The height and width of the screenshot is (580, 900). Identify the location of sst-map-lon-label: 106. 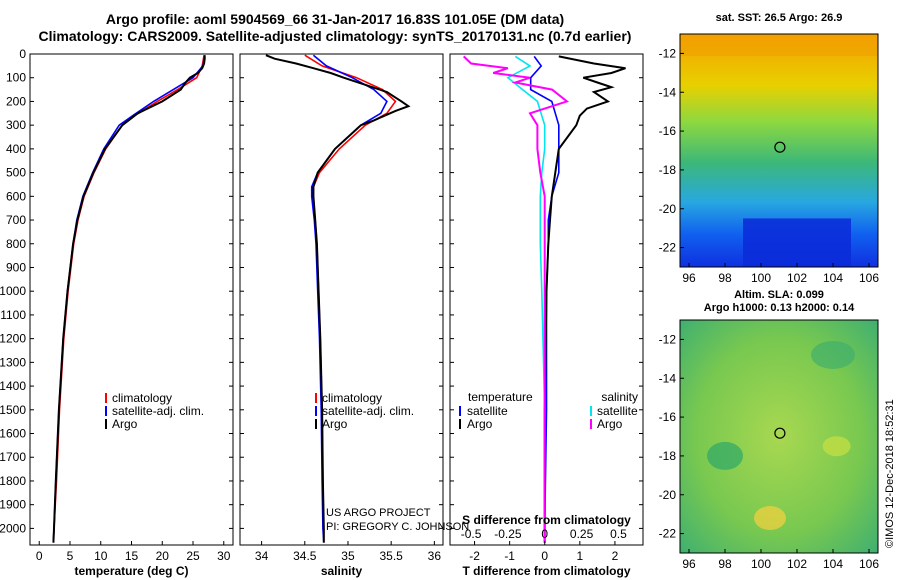
(869, 278).